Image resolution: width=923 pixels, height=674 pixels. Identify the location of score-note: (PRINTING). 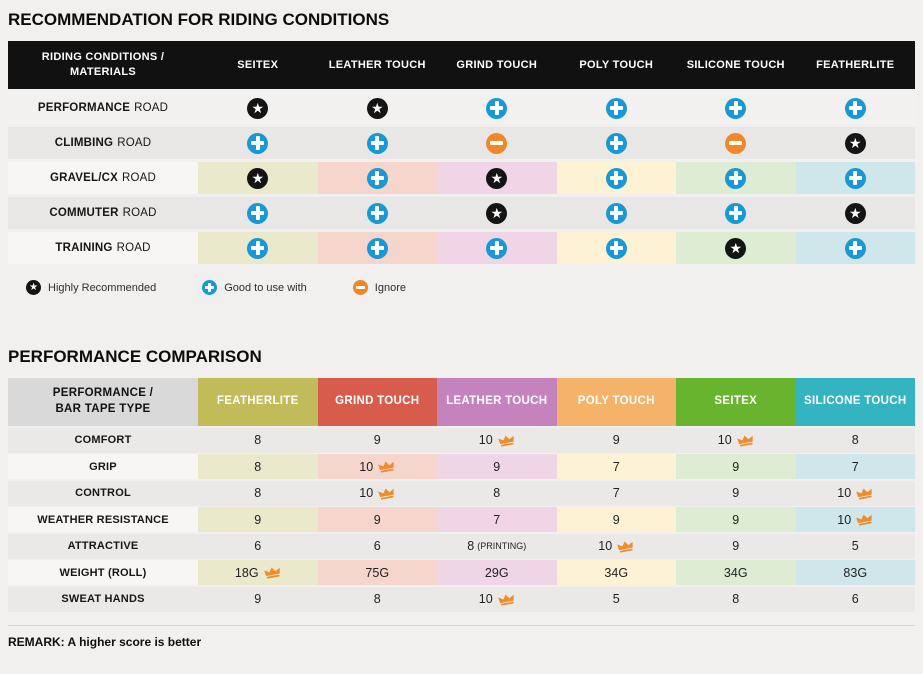
(502, 546).